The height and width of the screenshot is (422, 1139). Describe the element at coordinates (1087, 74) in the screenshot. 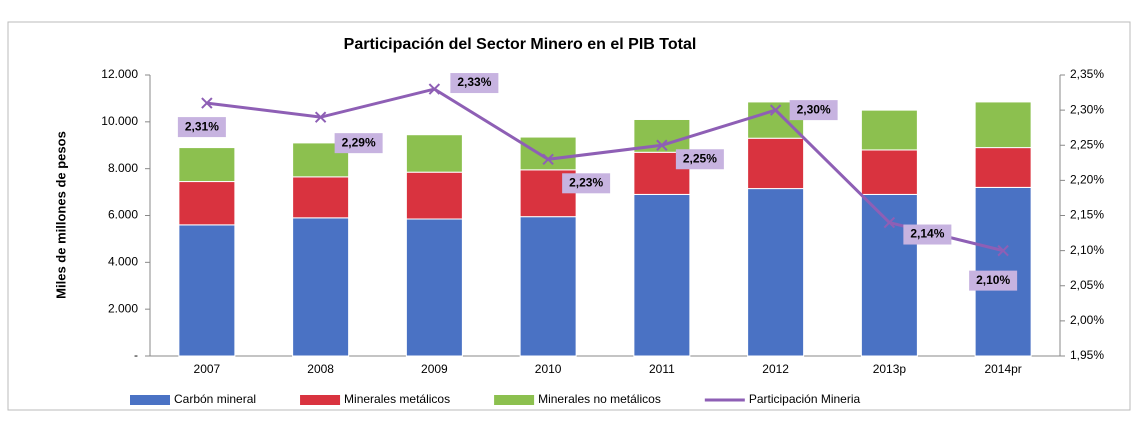

I see `y2-tick-label: 2,35%` at that location.